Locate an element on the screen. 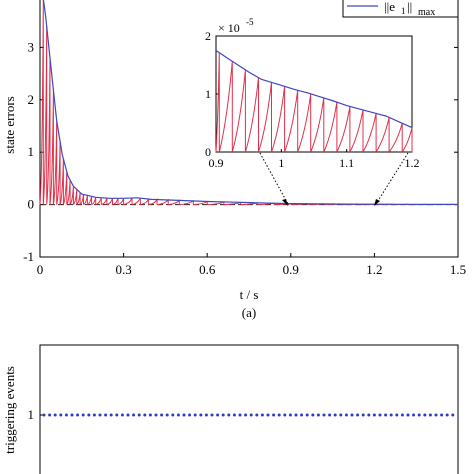 The image size is (474, 474). inset-axis-ticks: 0 1 2 0.9 1 1.1 1.2 is located at coordinates (312, 99).